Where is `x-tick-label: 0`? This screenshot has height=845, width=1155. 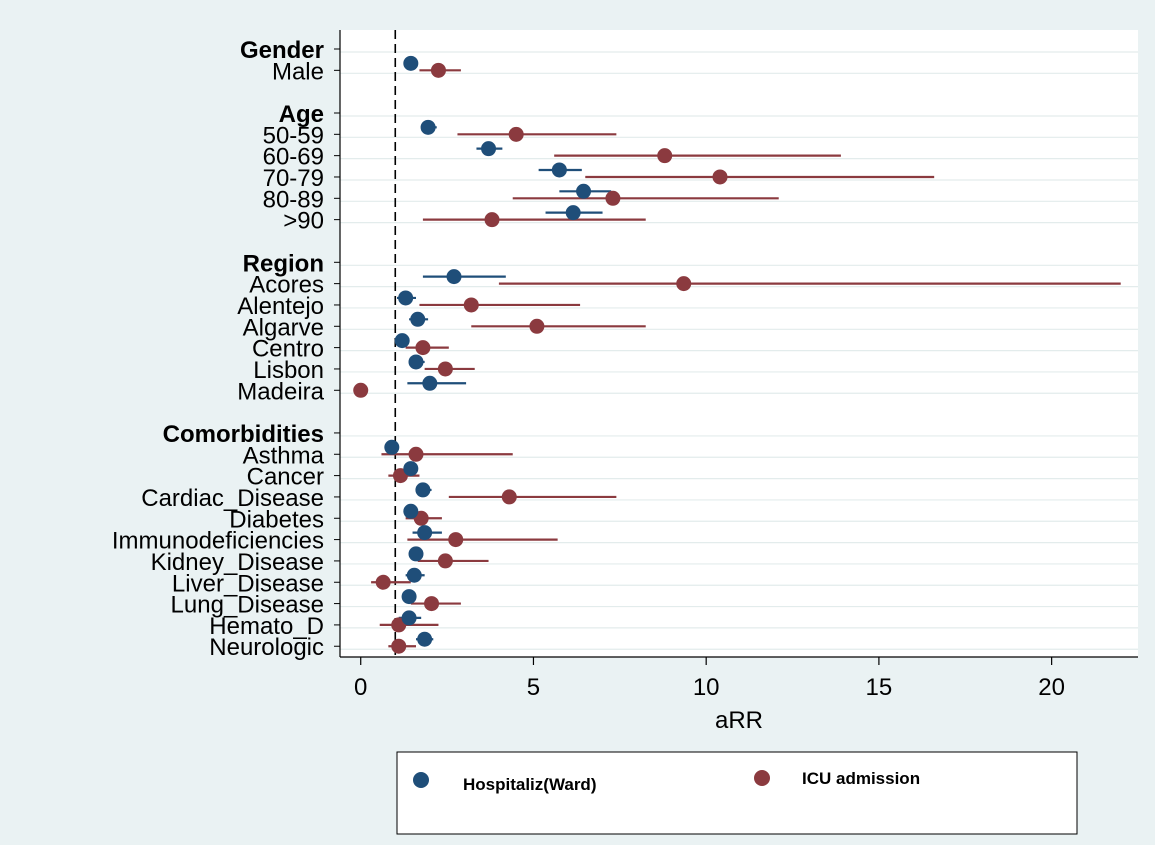 x-tick-label: 0 is located at coordinates (360, 687).